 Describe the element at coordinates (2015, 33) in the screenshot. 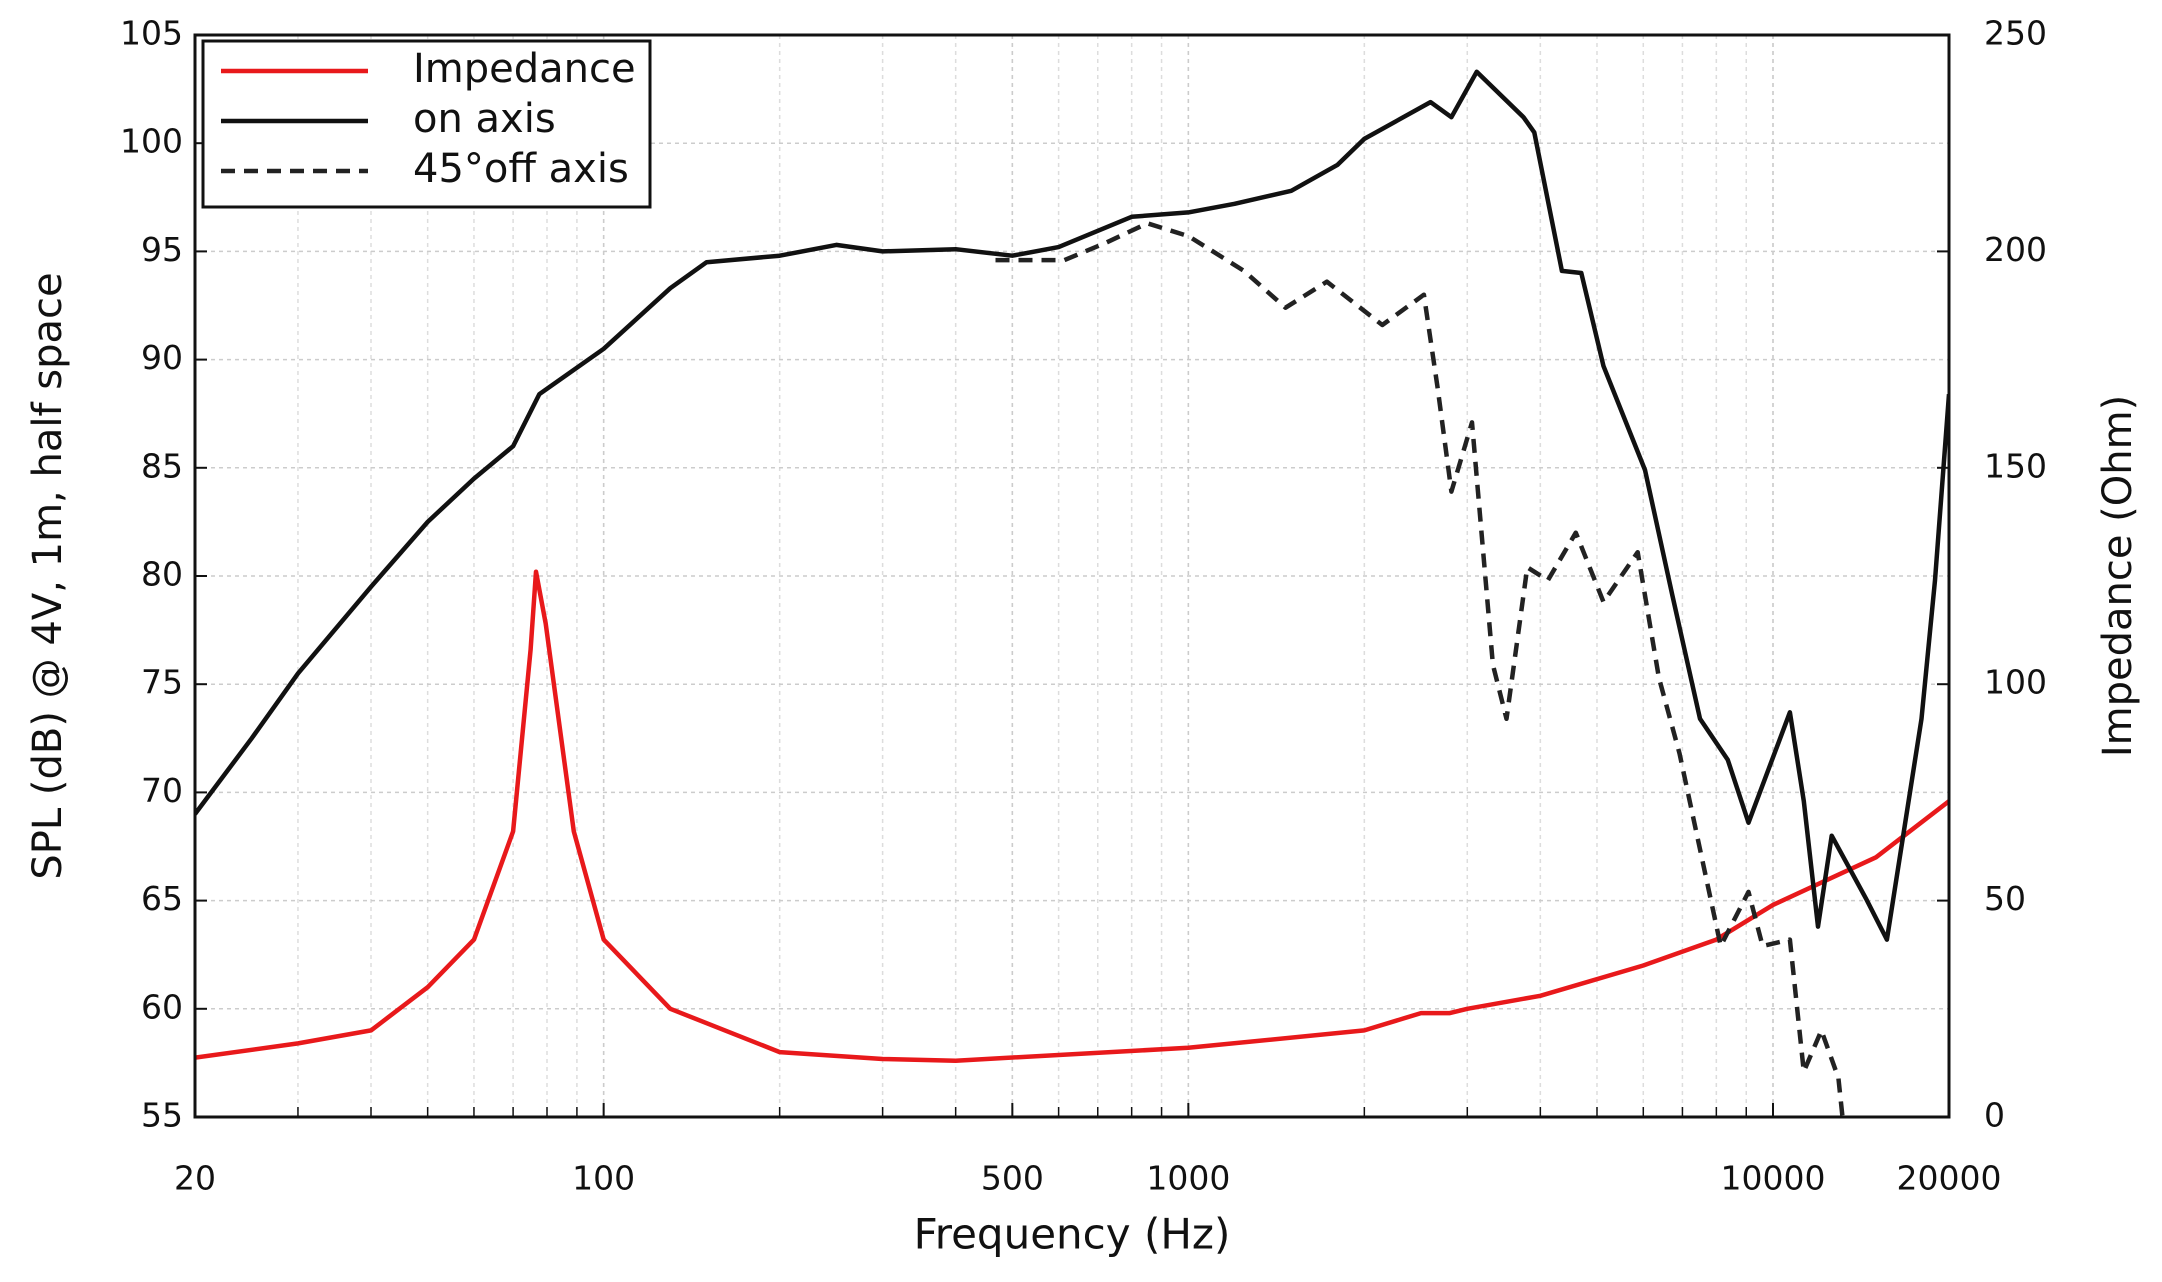

I see `y2-tick-label: 250` at that location.